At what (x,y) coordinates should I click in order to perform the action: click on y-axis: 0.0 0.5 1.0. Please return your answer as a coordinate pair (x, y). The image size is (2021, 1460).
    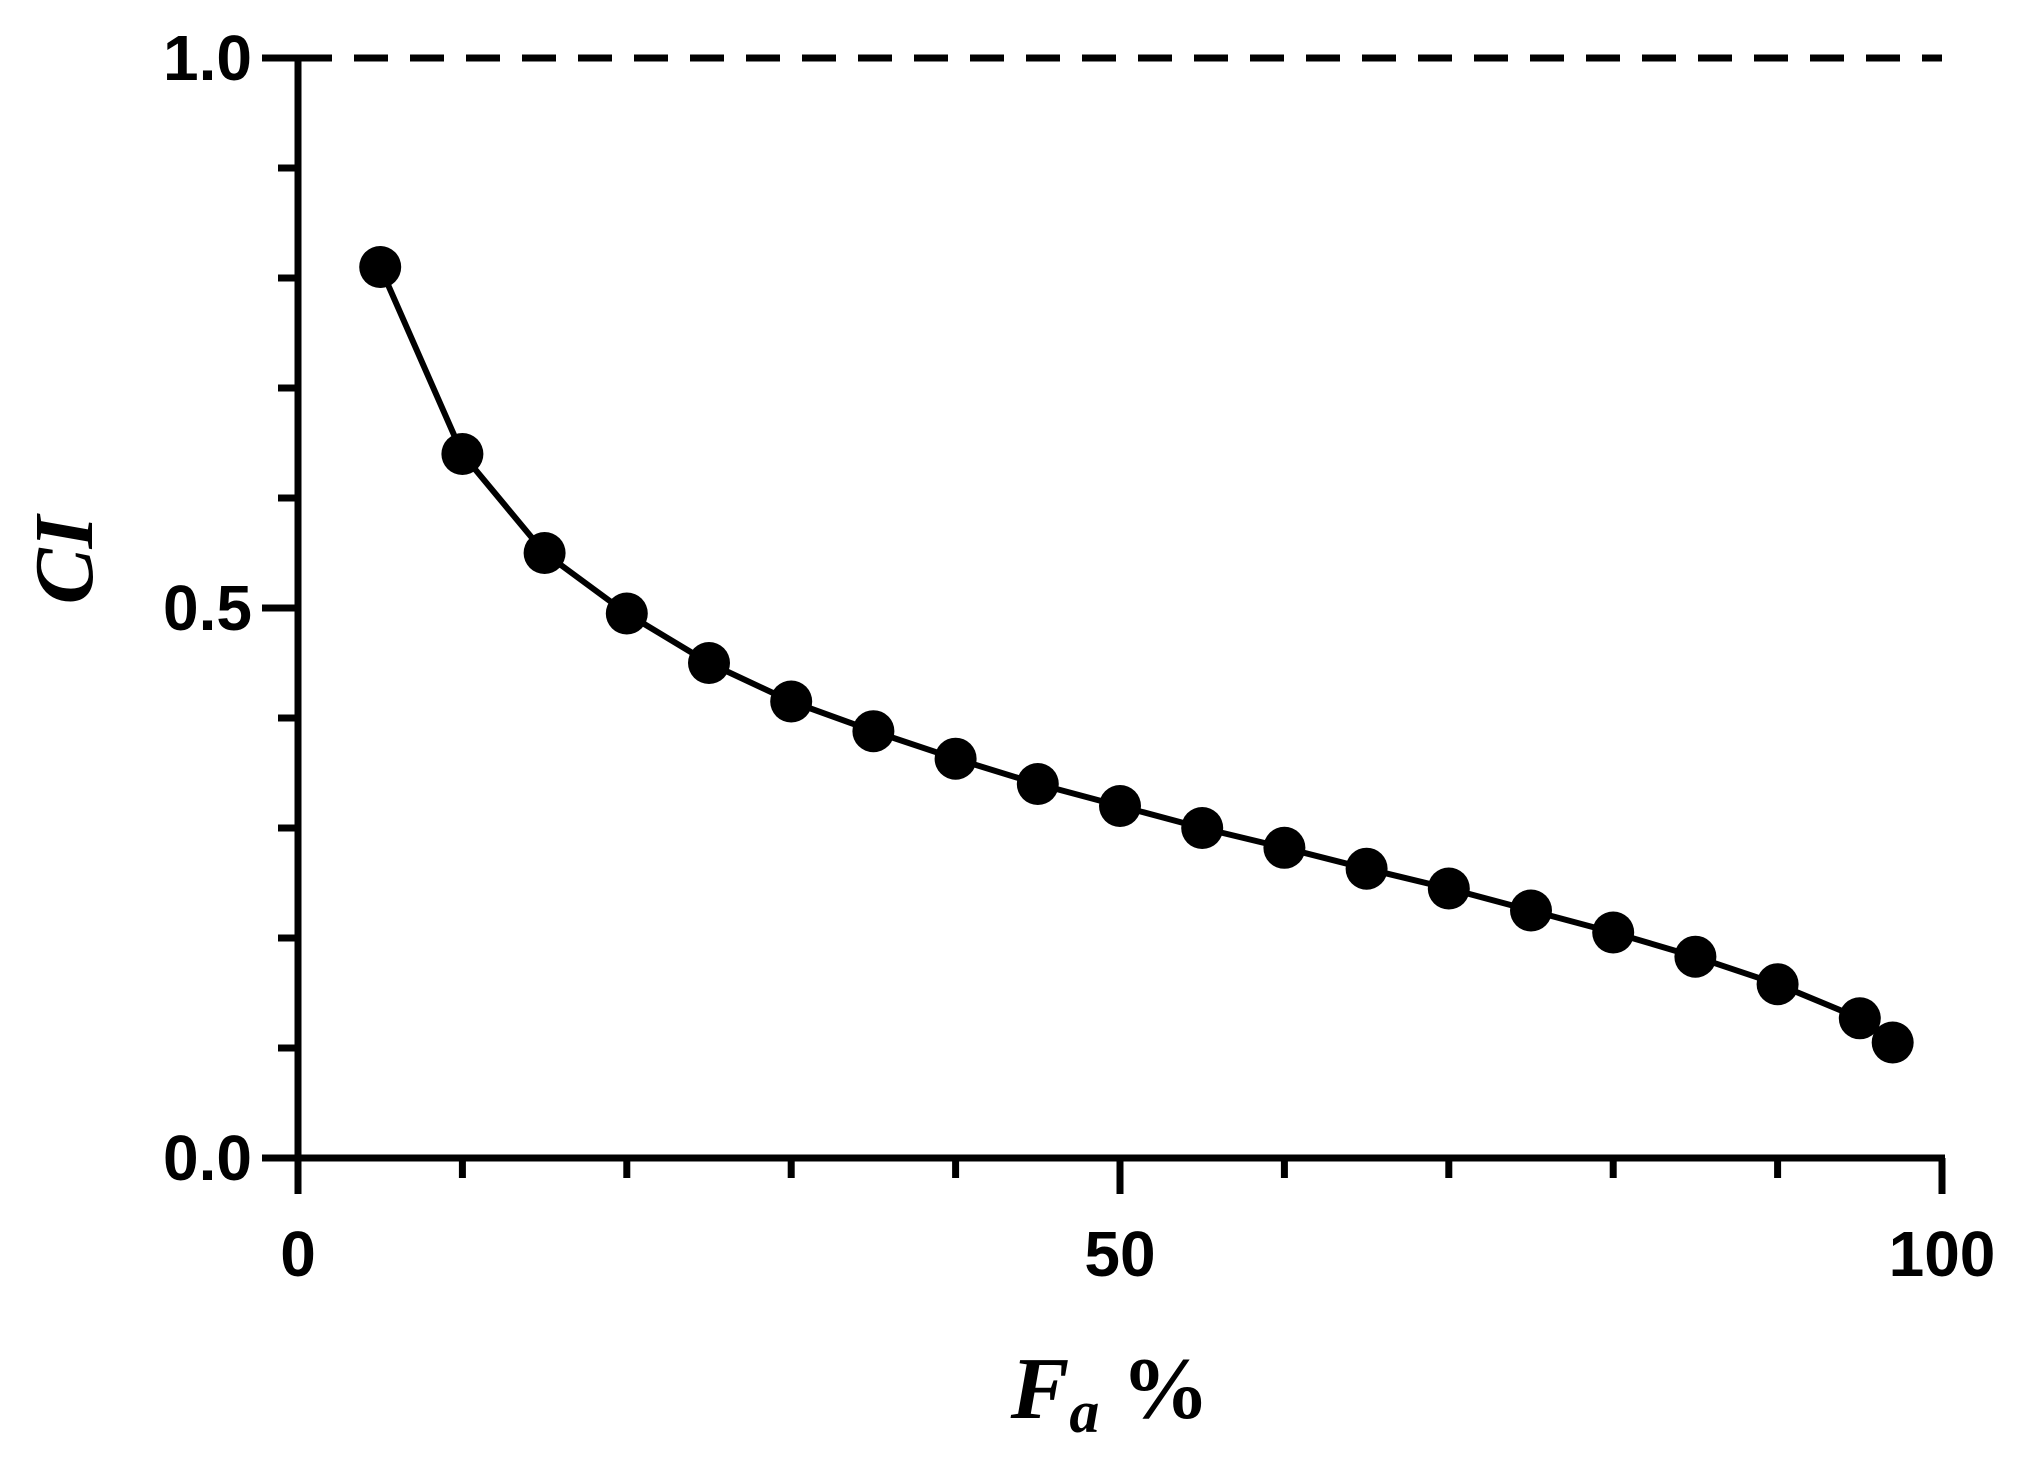
    Looking at the image, I should click on (232, 608).